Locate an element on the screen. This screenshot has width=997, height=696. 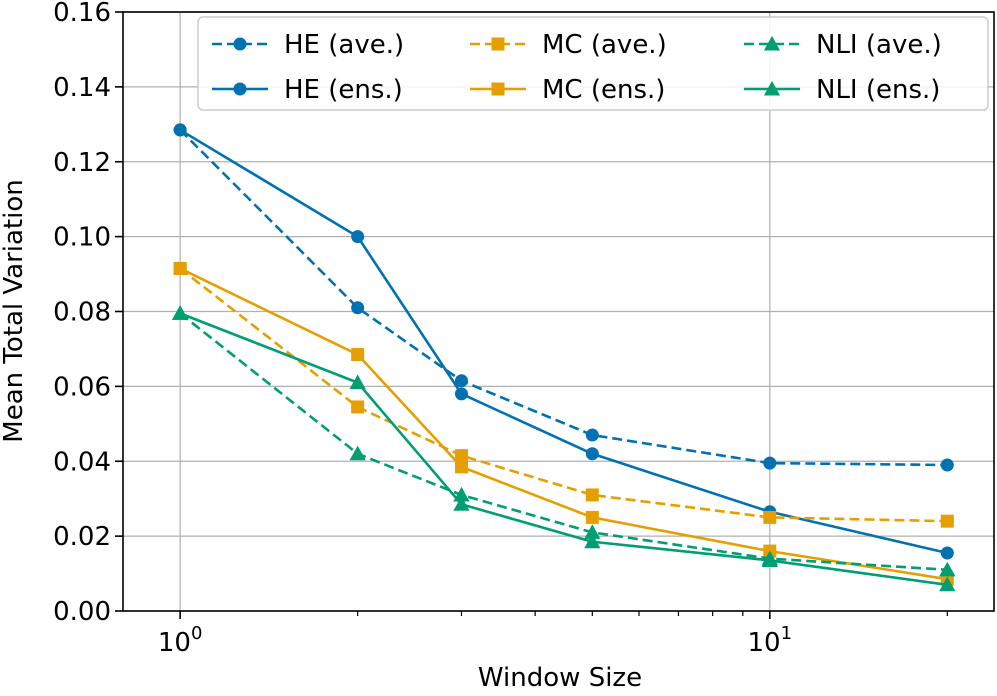
x-tick-exponent: 1 is located at coordinates (786, 633).